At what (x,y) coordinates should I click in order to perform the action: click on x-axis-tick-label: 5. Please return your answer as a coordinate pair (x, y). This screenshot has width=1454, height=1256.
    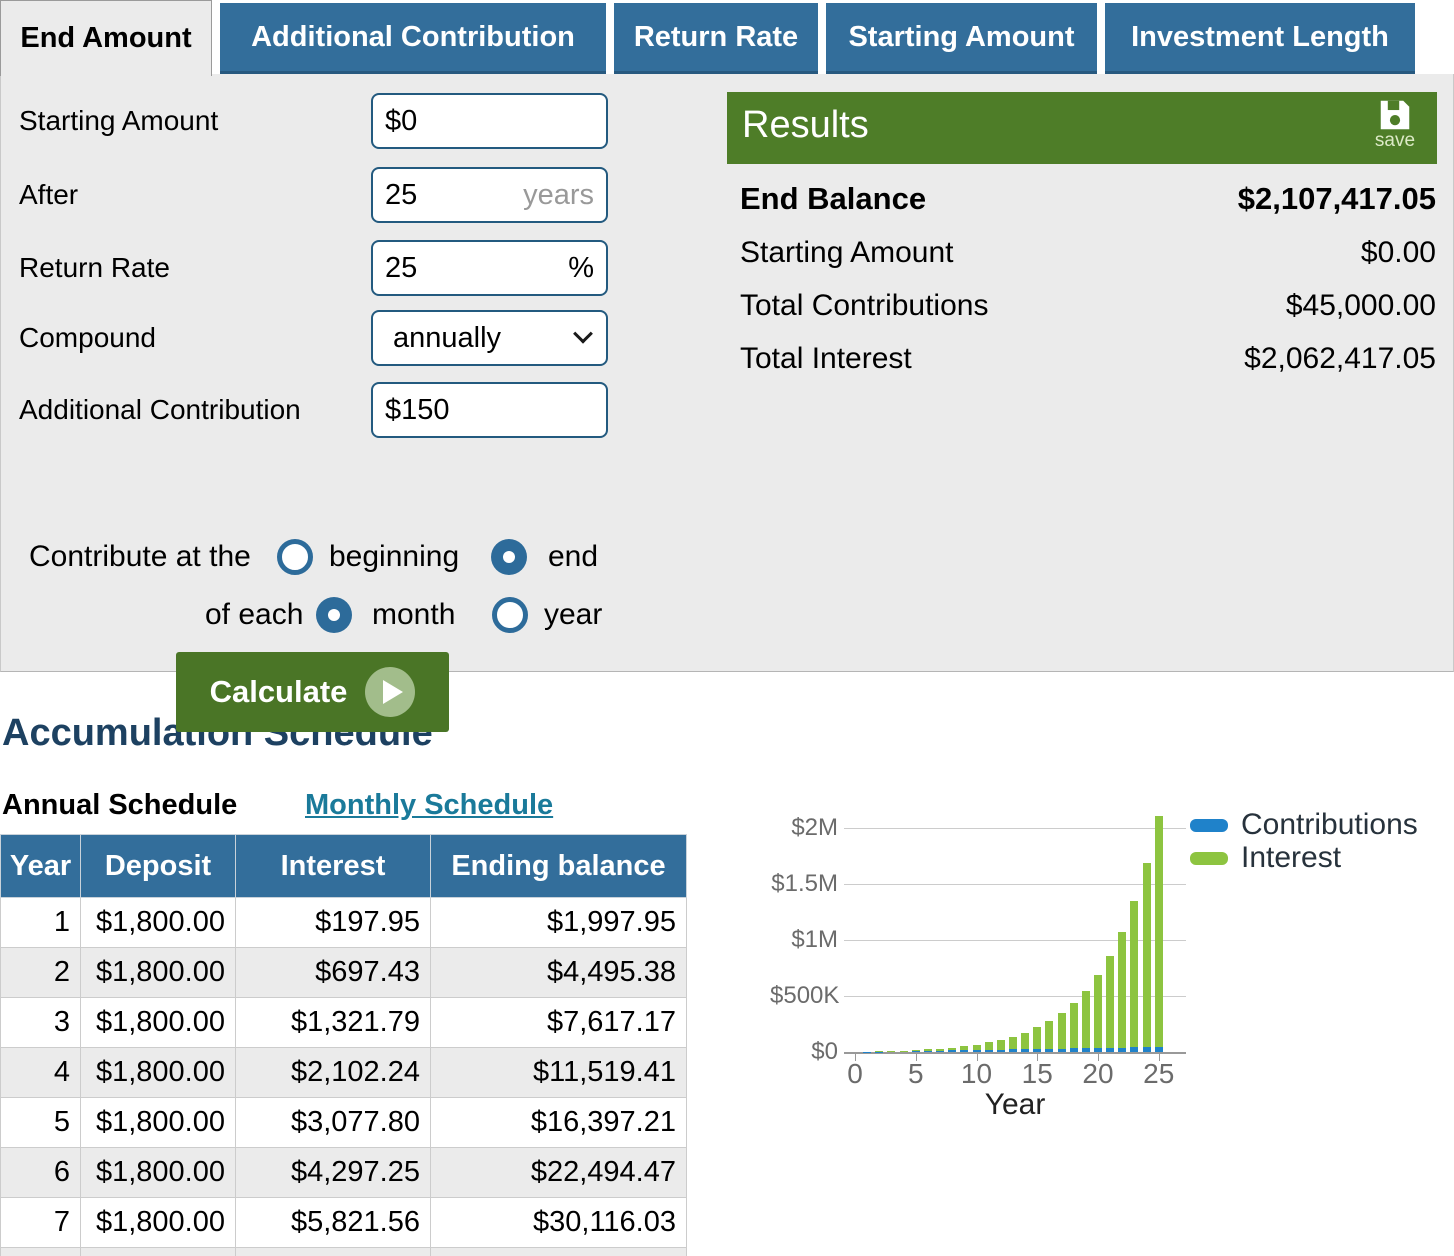
    Looking at the image, I should click on (915, 1073).